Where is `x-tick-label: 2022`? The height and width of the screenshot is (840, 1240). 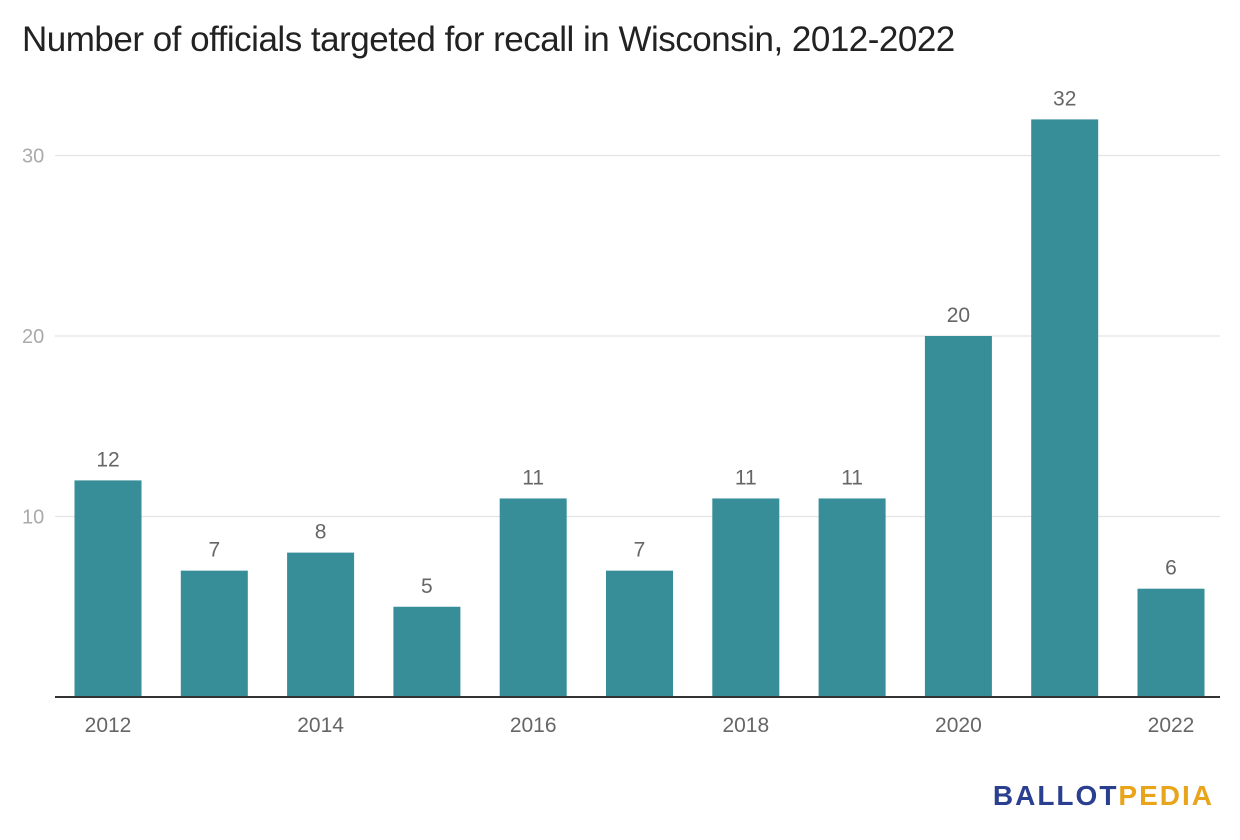 x-tick-label: 2022 is located at coordinates (1171, 725).